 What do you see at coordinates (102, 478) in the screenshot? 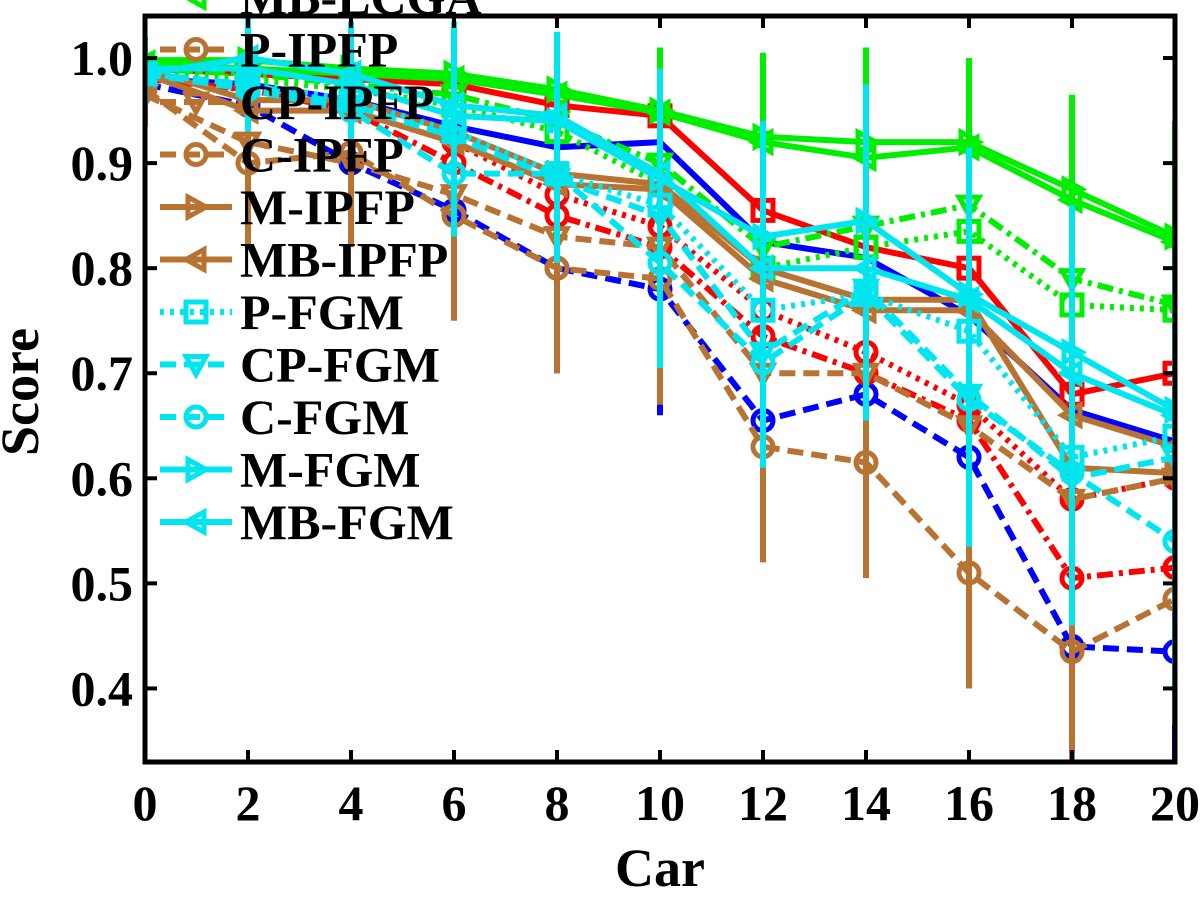
I see `y-tick-label: 0.6` at bounding box center [102, 478].